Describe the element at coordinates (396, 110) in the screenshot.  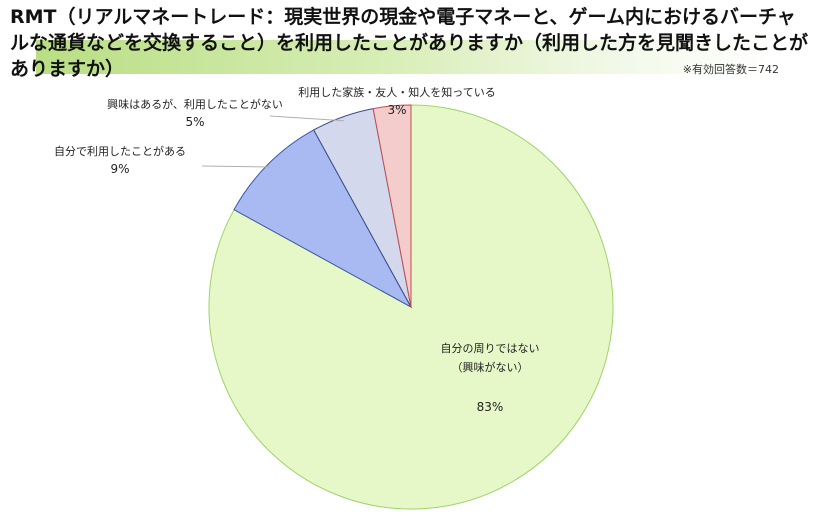
I see `slice-pct-label-3: 3%` at that location.